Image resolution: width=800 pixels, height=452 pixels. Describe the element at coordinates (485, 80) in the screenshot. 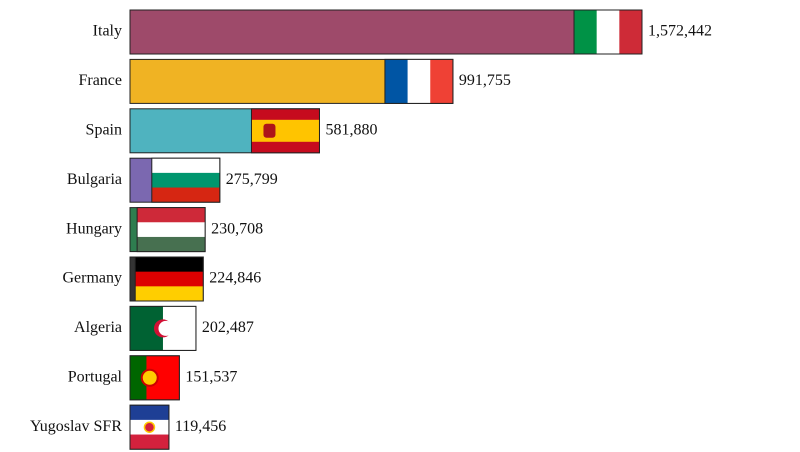

I see `value-label: 991,755` at that location.